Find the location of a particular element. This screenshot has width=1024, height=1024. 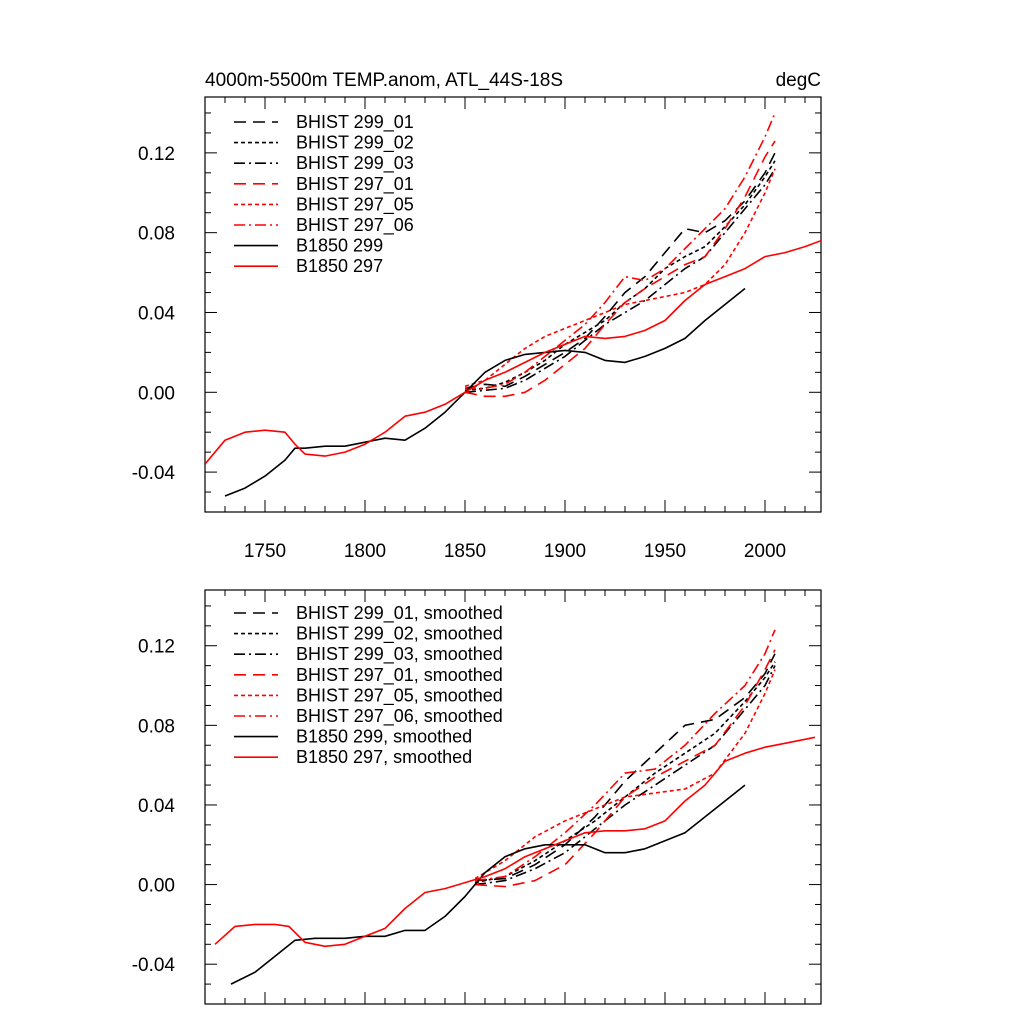

x-tick-label: 1850 is located at coordinates (465, 551).